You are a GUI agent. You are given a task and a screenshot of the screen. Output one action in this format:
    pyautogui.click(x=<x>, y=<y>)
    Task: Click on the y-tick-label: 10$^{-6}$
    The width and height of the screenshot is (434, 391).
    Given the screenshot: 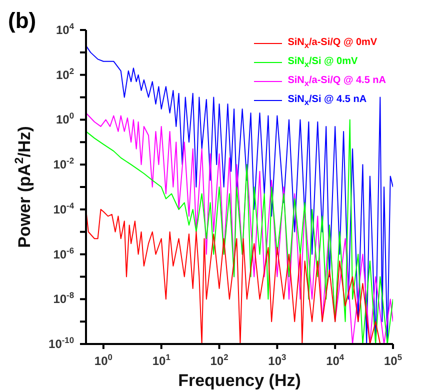 What is the action you would take?
    pyautogui.click(x=63, y=253)
    